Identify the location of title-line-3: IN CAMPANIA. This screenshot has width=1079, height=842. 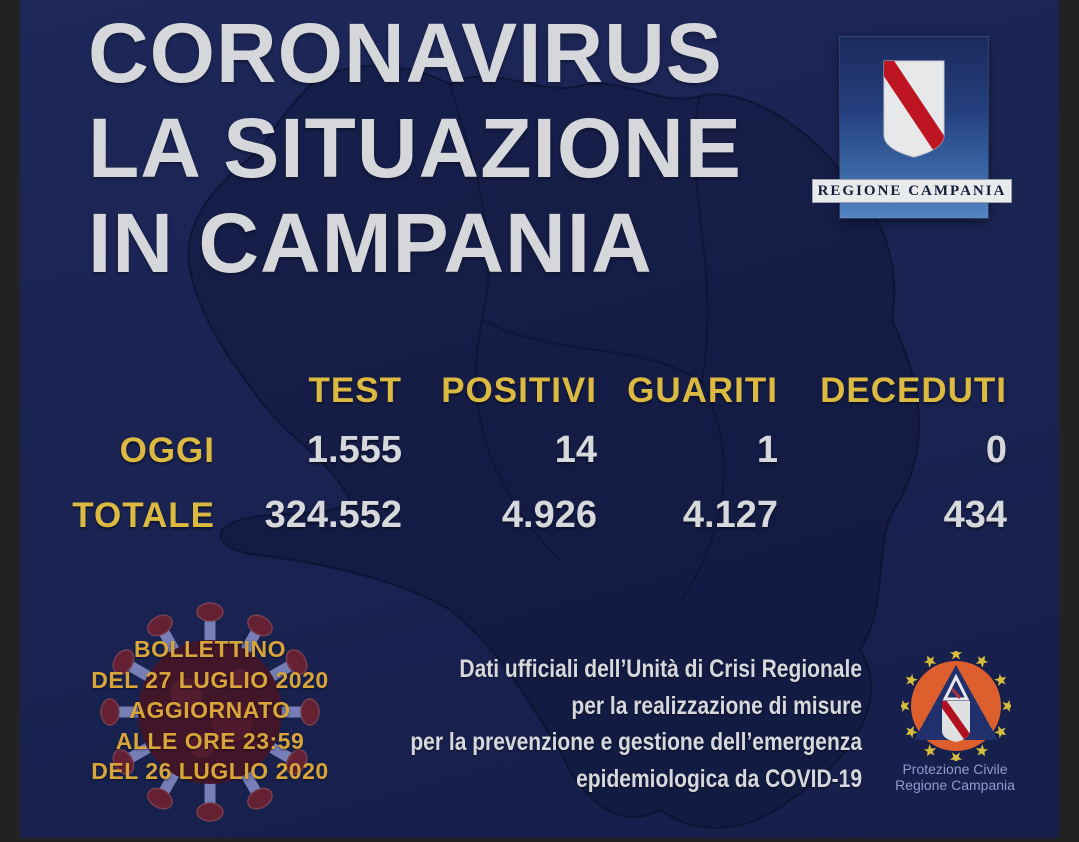
(370, 243).